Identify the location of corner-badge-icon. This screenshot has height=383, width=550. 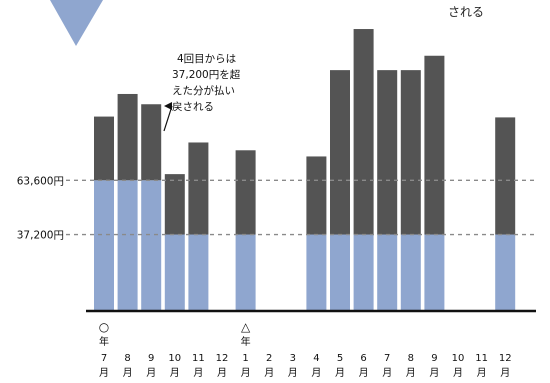
(76, 23).